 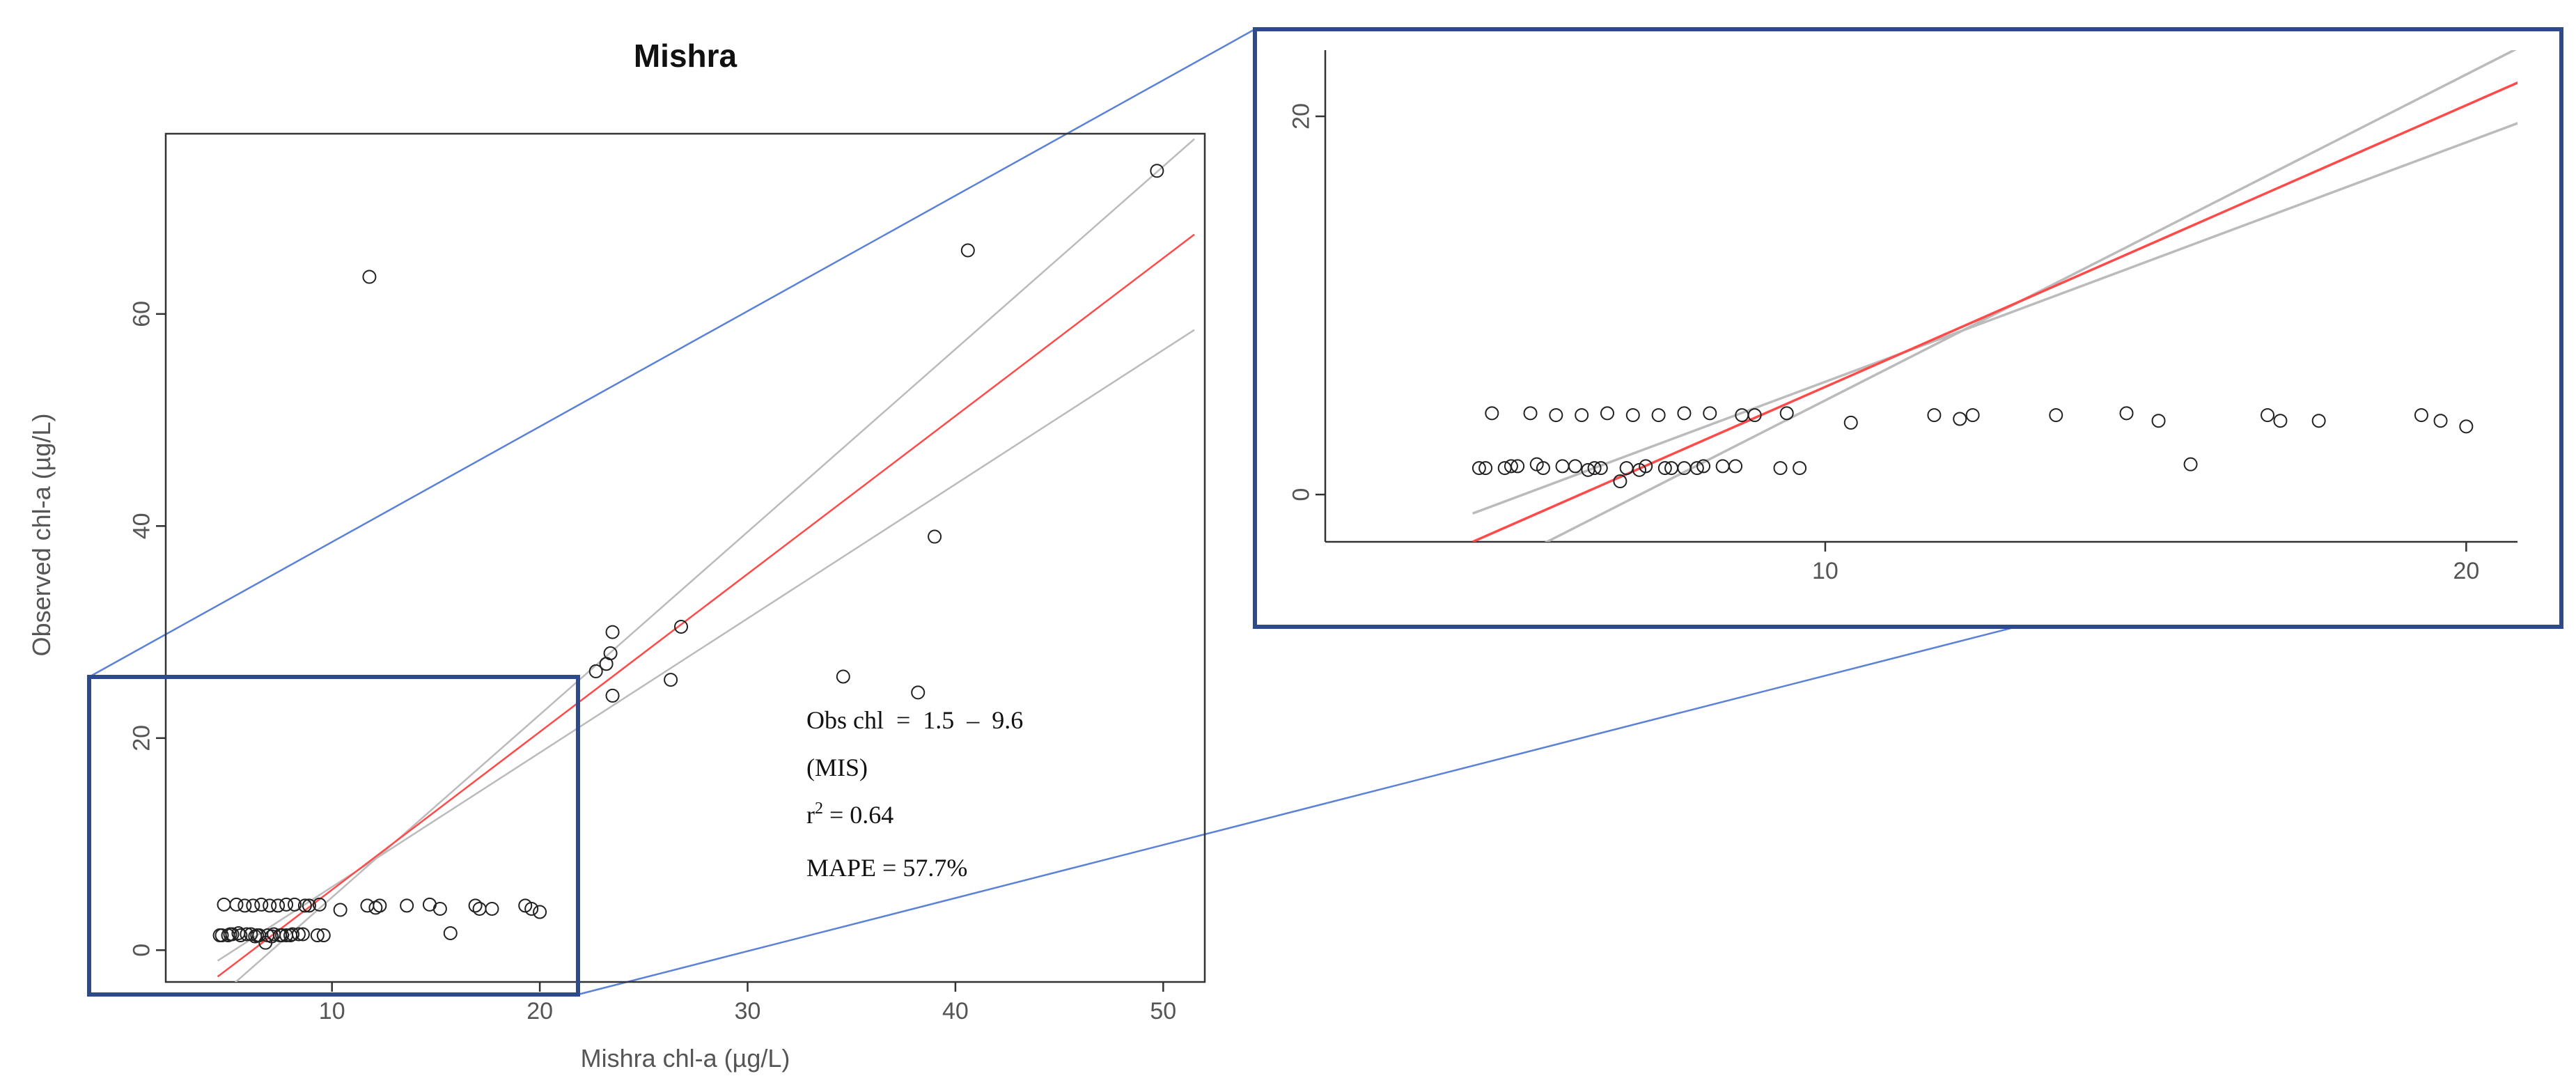 What do you see at coordinates (1163, 1011) in the screenshot?
I see `x-tick-label: 50` at bounding box center [1163, 1011].